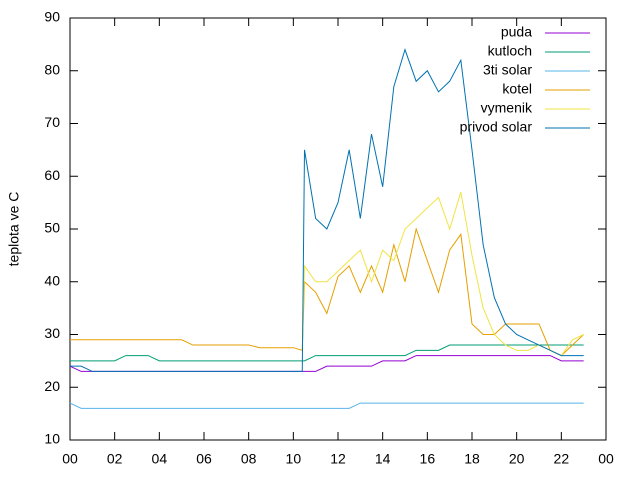 The image size is (640, 480). Describe the element at coordinates (517, 89) in the screenshot. I see `legend-label: kotel` at that location.